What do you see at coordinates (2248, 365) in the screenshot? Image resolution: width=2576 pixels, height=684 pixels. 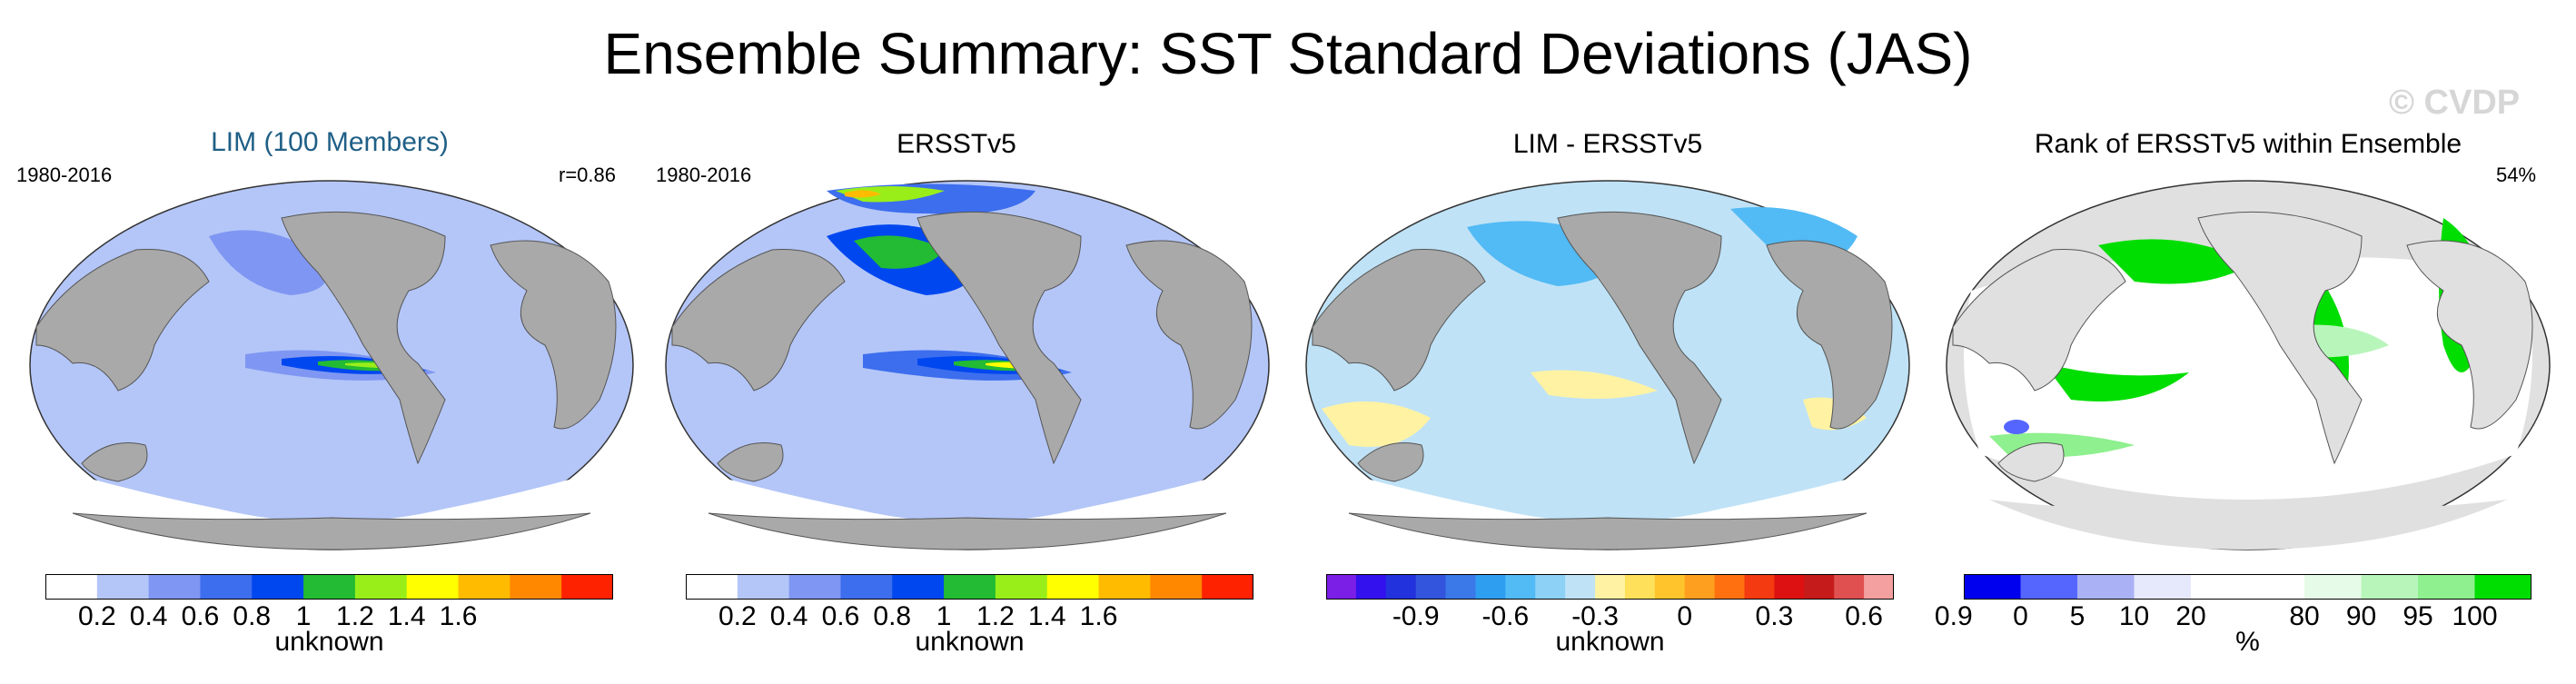 I see `map-rank` at bounding box center [2248, 365].